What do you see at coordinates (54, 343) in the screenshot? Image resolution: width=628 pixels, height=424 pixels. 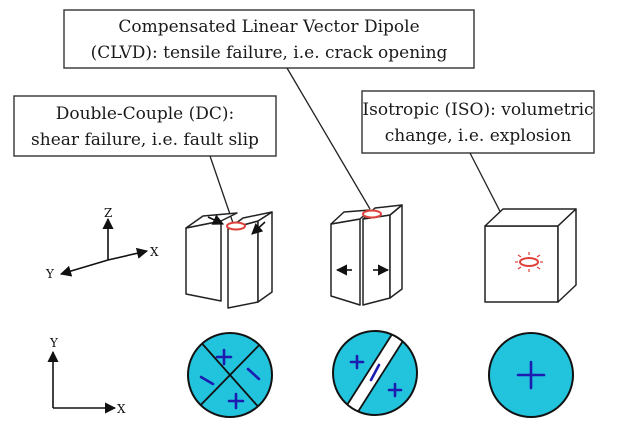 I see `y-axis-label-2d: Y` at bounding box center [54, 343].